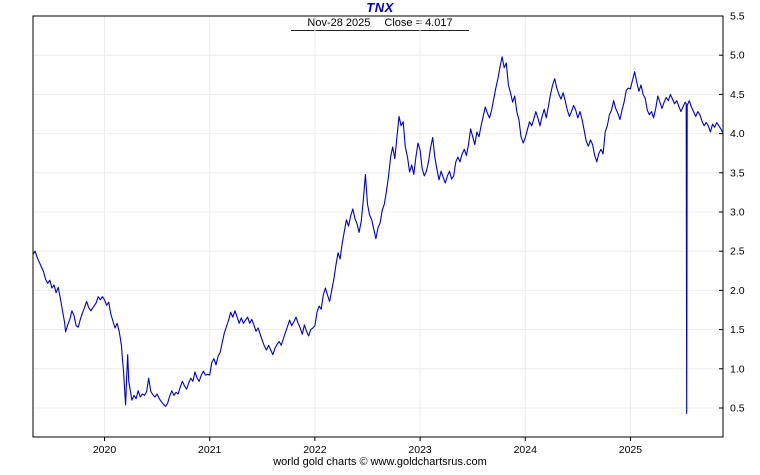 This screenshot has width=760, height=475. Describe the element at coordinates (737, 17) in the screenshot. I see `y-tick-label: 5.5` at that location.